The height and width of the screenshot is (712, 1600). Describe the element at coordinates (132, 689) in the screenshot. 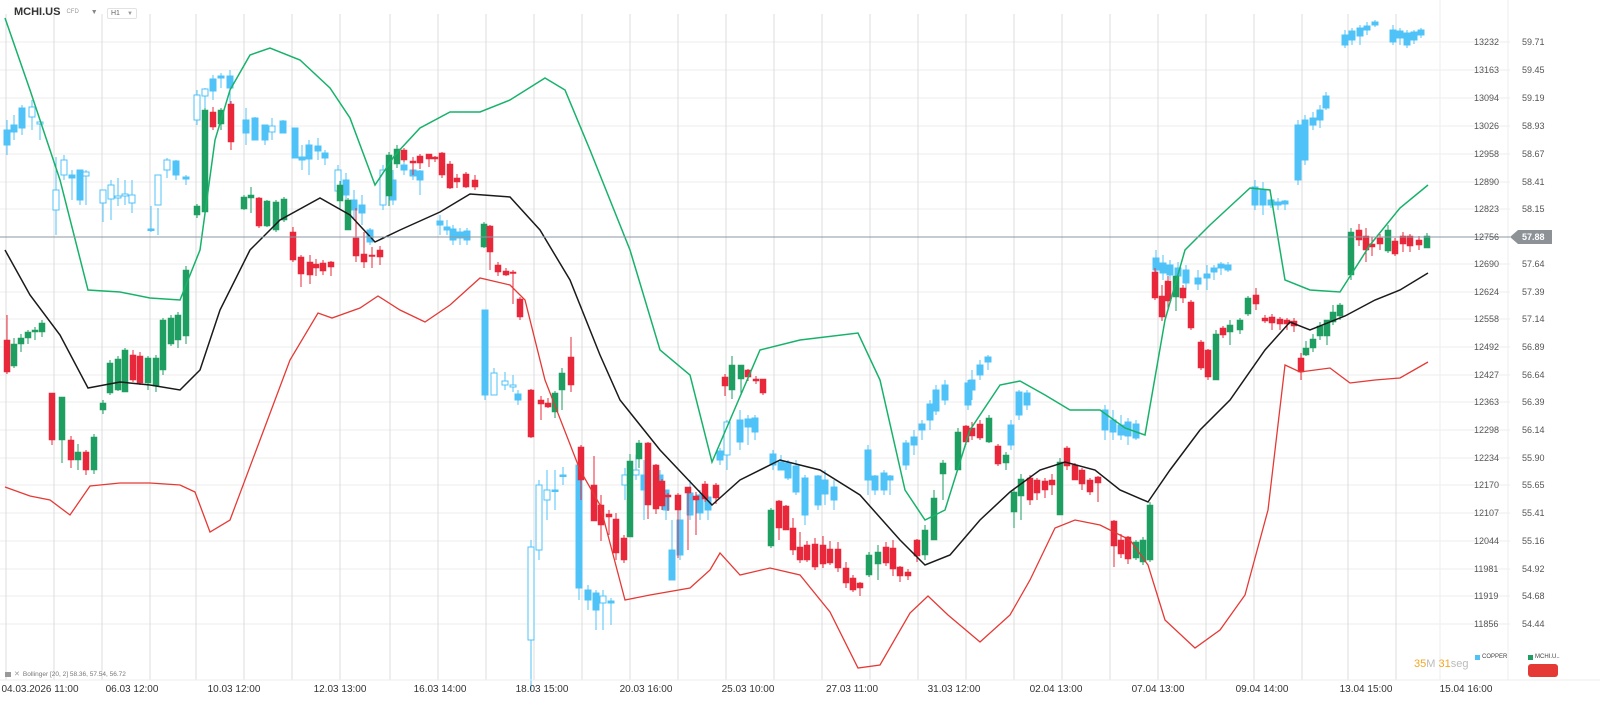

I see `x-tick-label: 06.03 12:00` at that location.